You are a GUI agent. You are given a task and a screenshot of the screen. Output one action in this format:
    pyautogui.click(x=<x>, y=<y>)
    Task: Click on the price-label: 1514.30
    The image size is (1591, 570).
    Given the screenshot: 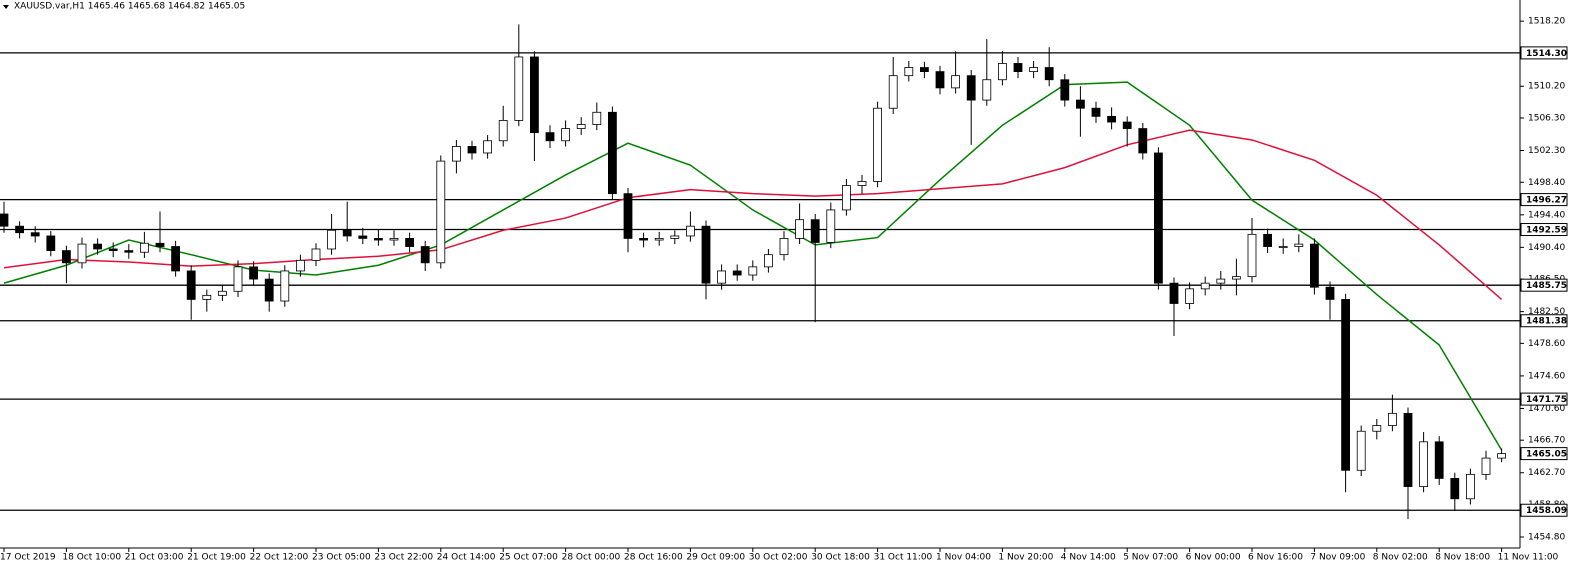 What is the action you would take?
    pyautogui.click(x=1546, y=54)
    